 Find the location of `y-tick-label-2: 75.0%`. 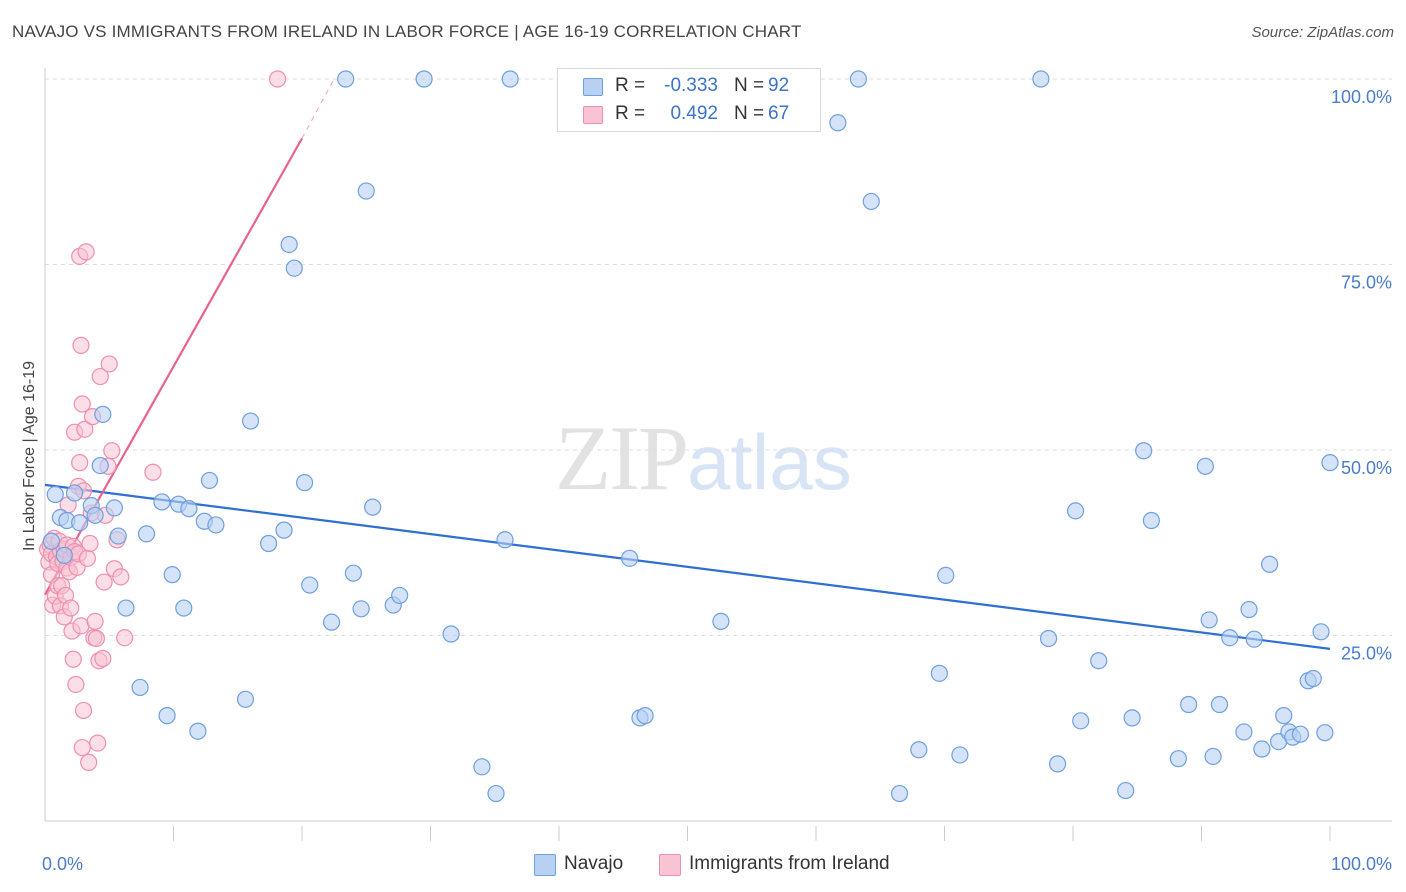

y-tick-label-2: 75.0% is located at coordinates (1366, 283).